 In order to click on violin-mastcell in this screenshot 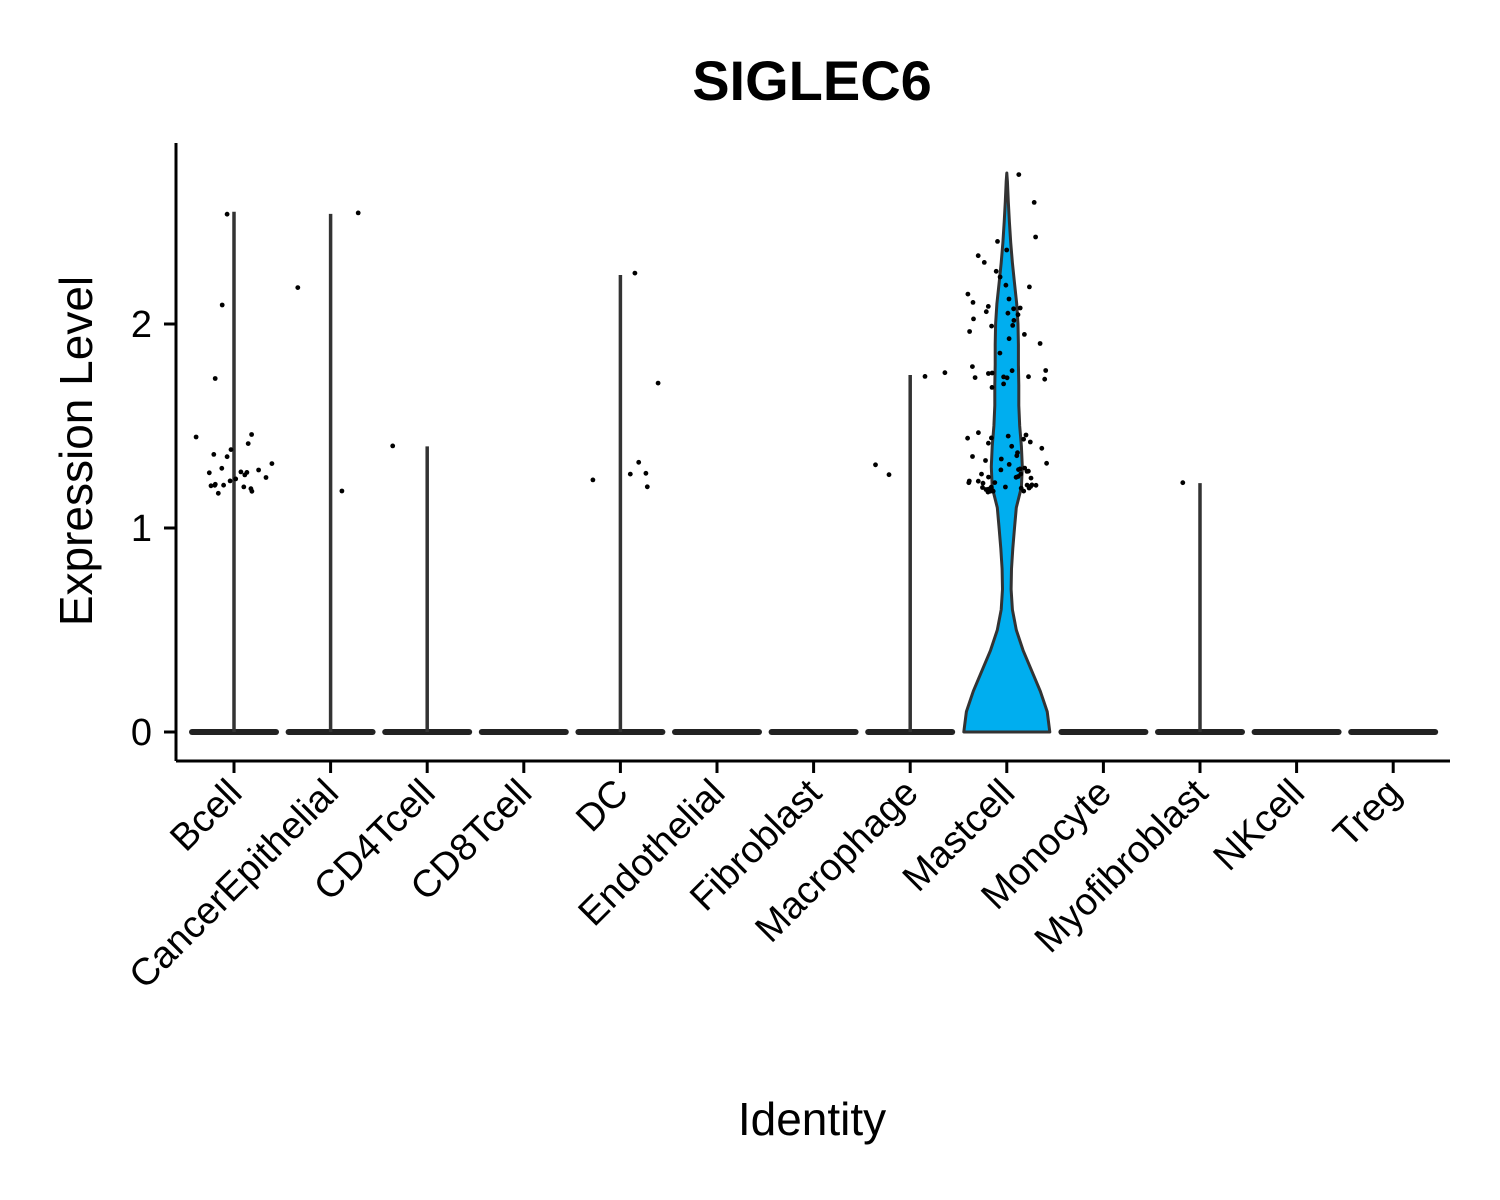, I will do `click(1007, 452)`.